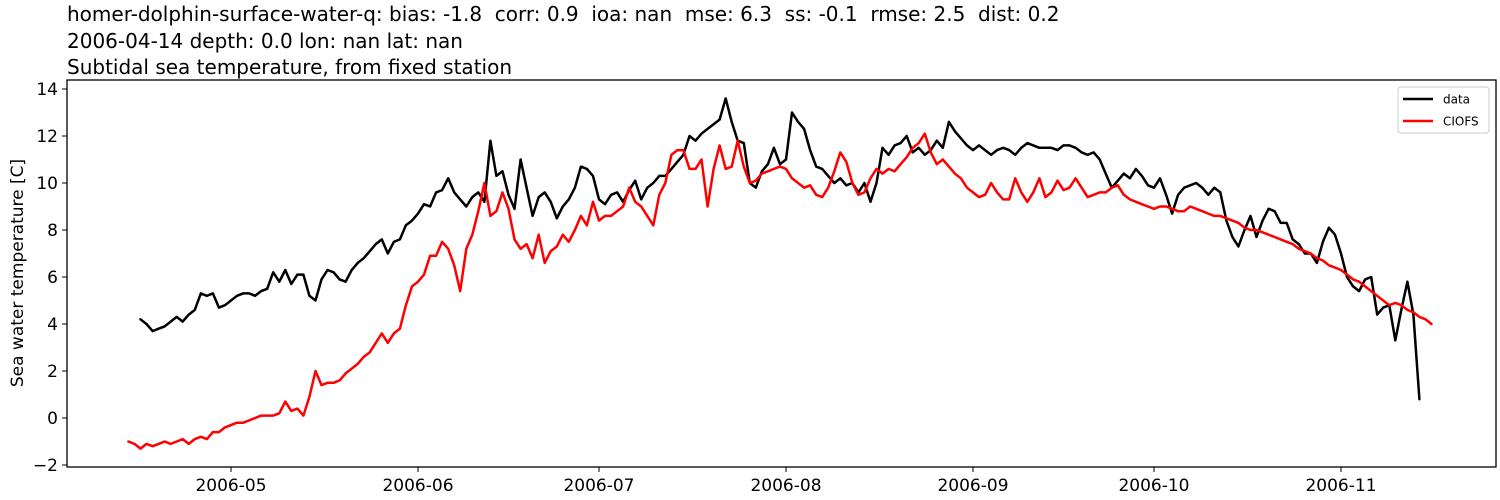 The image size is (1500, 500). What do you see at coordinates (1456, 100) in the screenshot?
I see `legend-label-data: data` at bounding box center [1456, 100].